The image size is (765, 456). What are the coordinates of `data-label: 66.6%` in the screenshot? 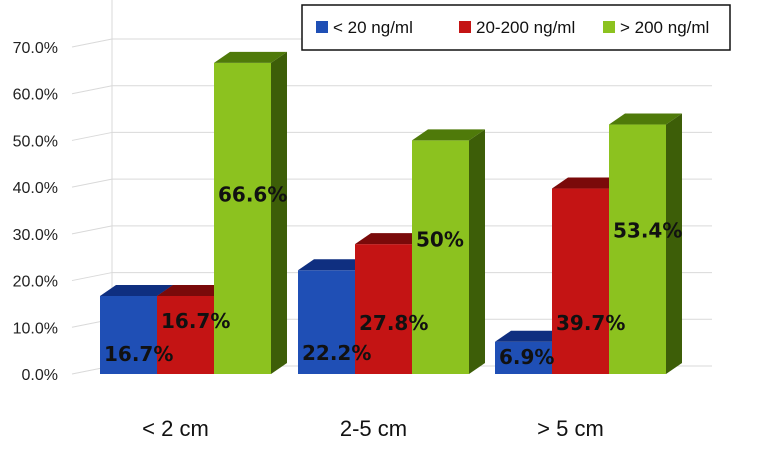 It's located at (252, 195).